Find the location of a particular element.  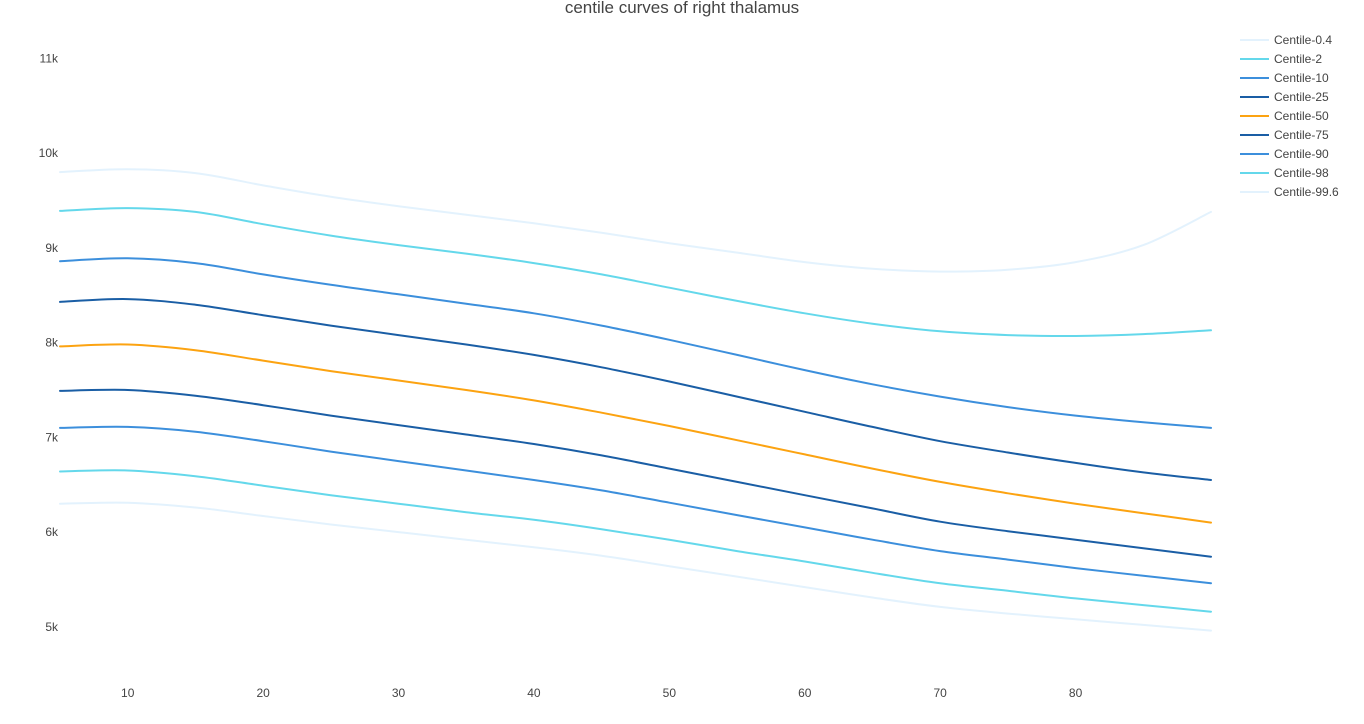

legend-label: Centile-10 is located at coordinates (1301, 78).